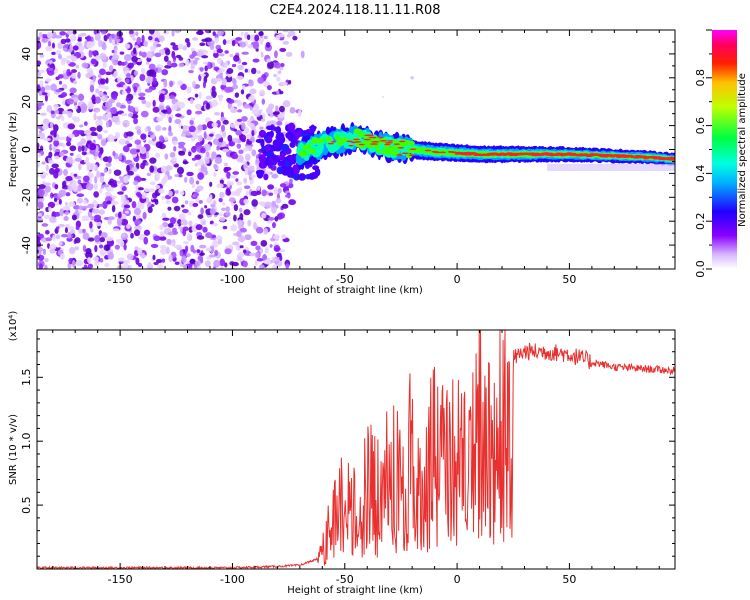 This screenshot has height=600, width=750. What do you see at coordinates (26, 441) in the screenshot?
I see `bottom-y-tick-label: 1.0` at bounding box center [26, 441].